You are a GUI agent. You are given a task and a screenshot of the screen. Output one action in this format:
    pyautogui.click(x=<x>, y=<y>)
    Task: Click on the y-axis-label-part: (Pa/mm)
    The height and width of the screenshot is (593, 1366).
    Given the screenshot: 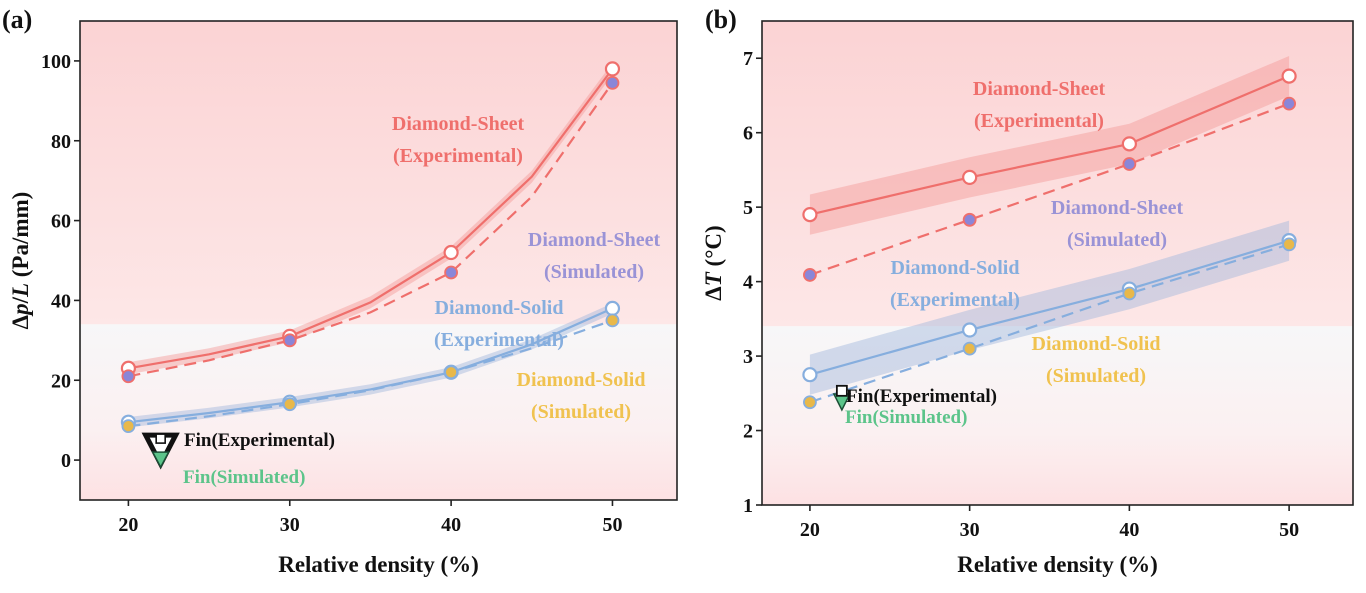 What is the action you would take?
    pyautogui.click(x=20, y=237)
    